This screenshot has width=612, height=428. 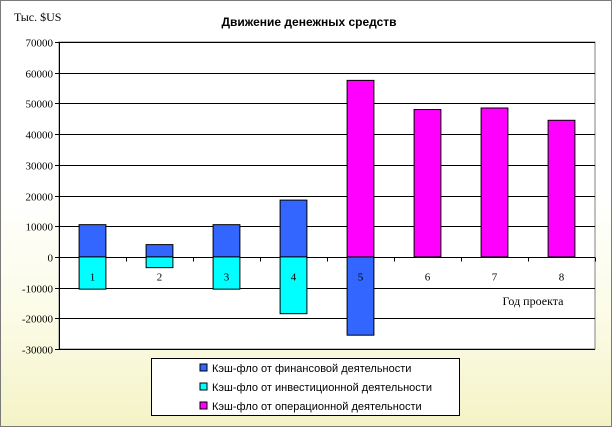 I want to click on y-tick-label: 40000, so click(x=40, y=136).